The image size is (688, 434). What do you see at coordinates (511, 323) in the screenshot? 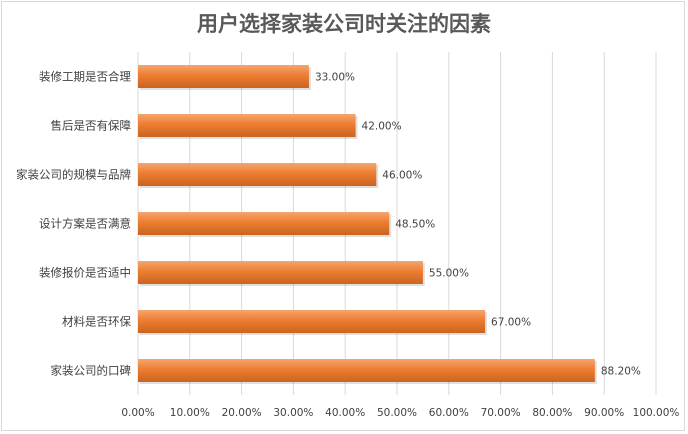
I see `data-label: 67.00%` at bounding box center [511, 323].